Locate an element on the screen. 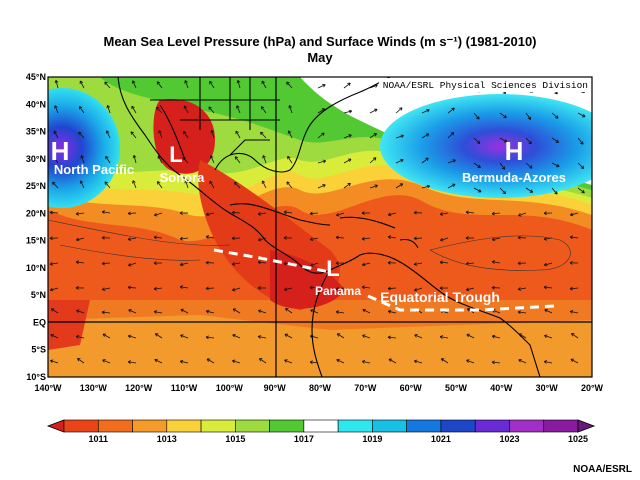 The width and height of the screenshot is (640, 480). source-box is located at coordinates (485, 85).